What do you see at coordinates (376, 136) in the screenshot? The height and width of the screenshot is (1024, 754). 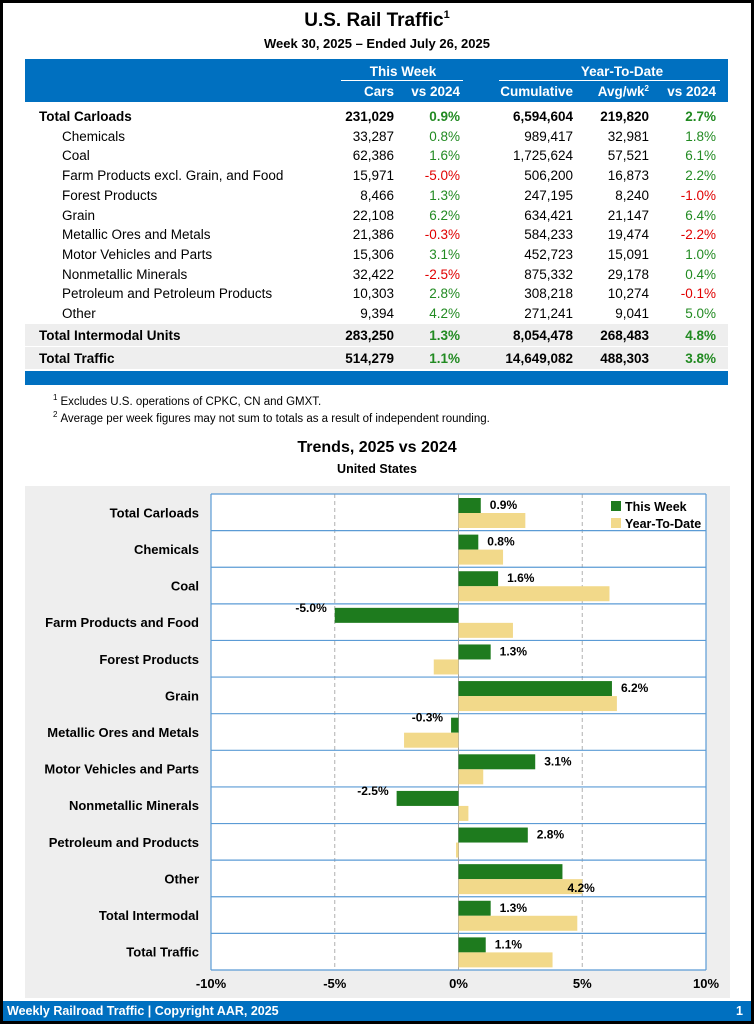 I see `table-row: Chemicals 33,287 0.8% 989,417 32,981 1.8%` at bounding box center [376, 136].